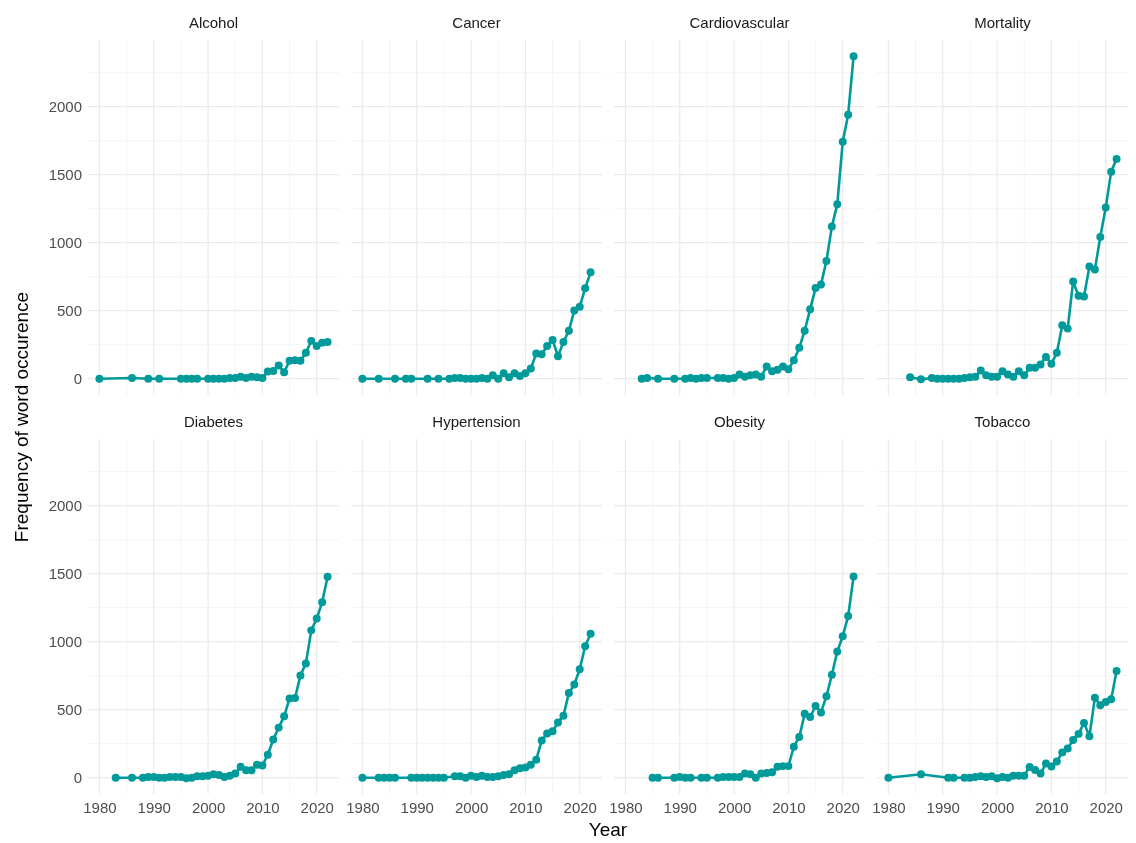  Describe the element at coordinates (476, 22) in the screenshot. I see `chart-title: Cancer` at that location.